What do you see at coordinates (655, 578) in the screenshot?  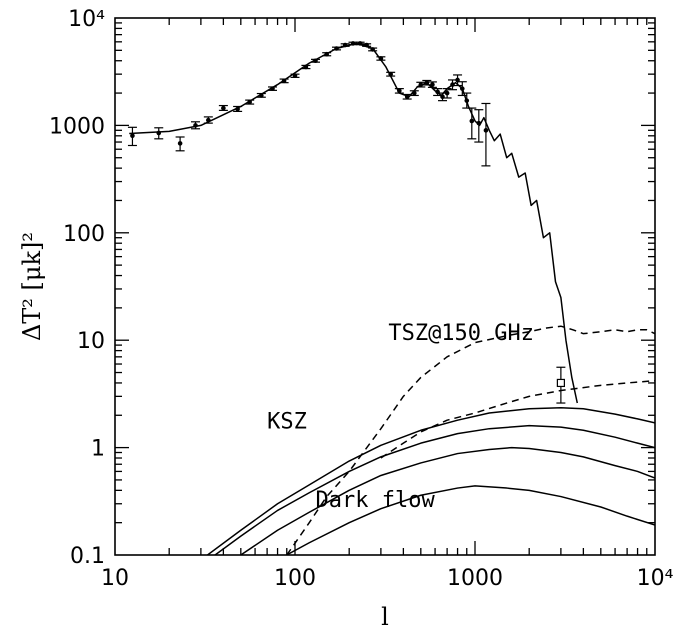 I see `x-tick-label: 10⁴` at bounding box center [655, 578].